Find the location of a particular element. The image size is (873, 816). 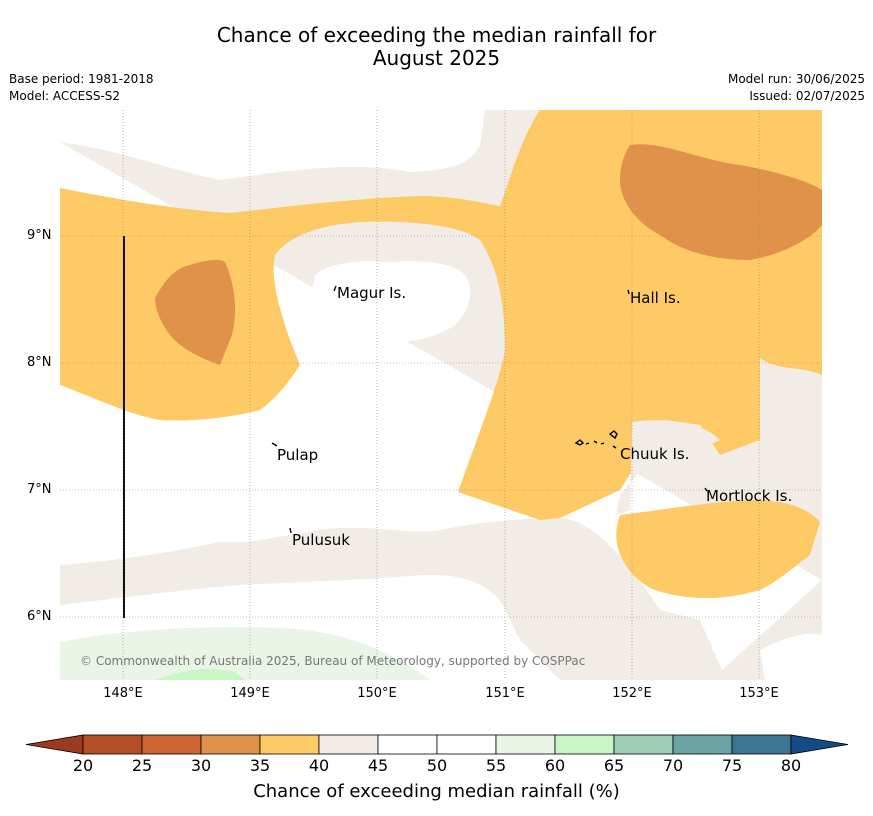

model-run: Model run: 30/06/2025 is located at coordinates (796, 79).